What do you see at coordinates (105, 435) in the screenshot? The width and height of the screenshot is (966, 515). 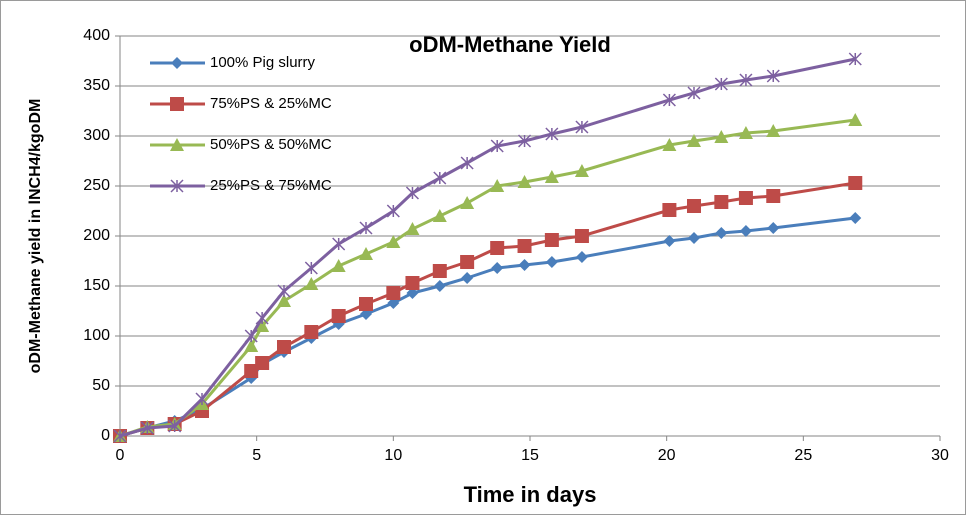 I see `y-tick-label: 0` at bounding box center [105, 435].